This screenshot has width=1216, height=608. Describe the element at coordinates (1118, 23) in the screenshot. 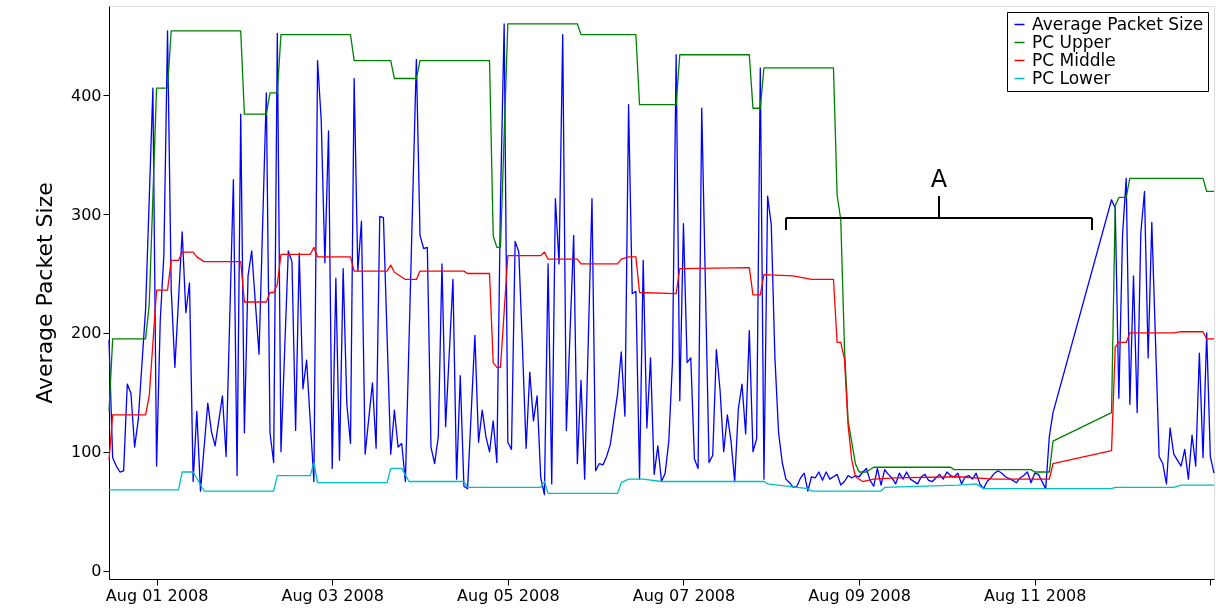

I see `legend-label: Average Packet Size` at that location.